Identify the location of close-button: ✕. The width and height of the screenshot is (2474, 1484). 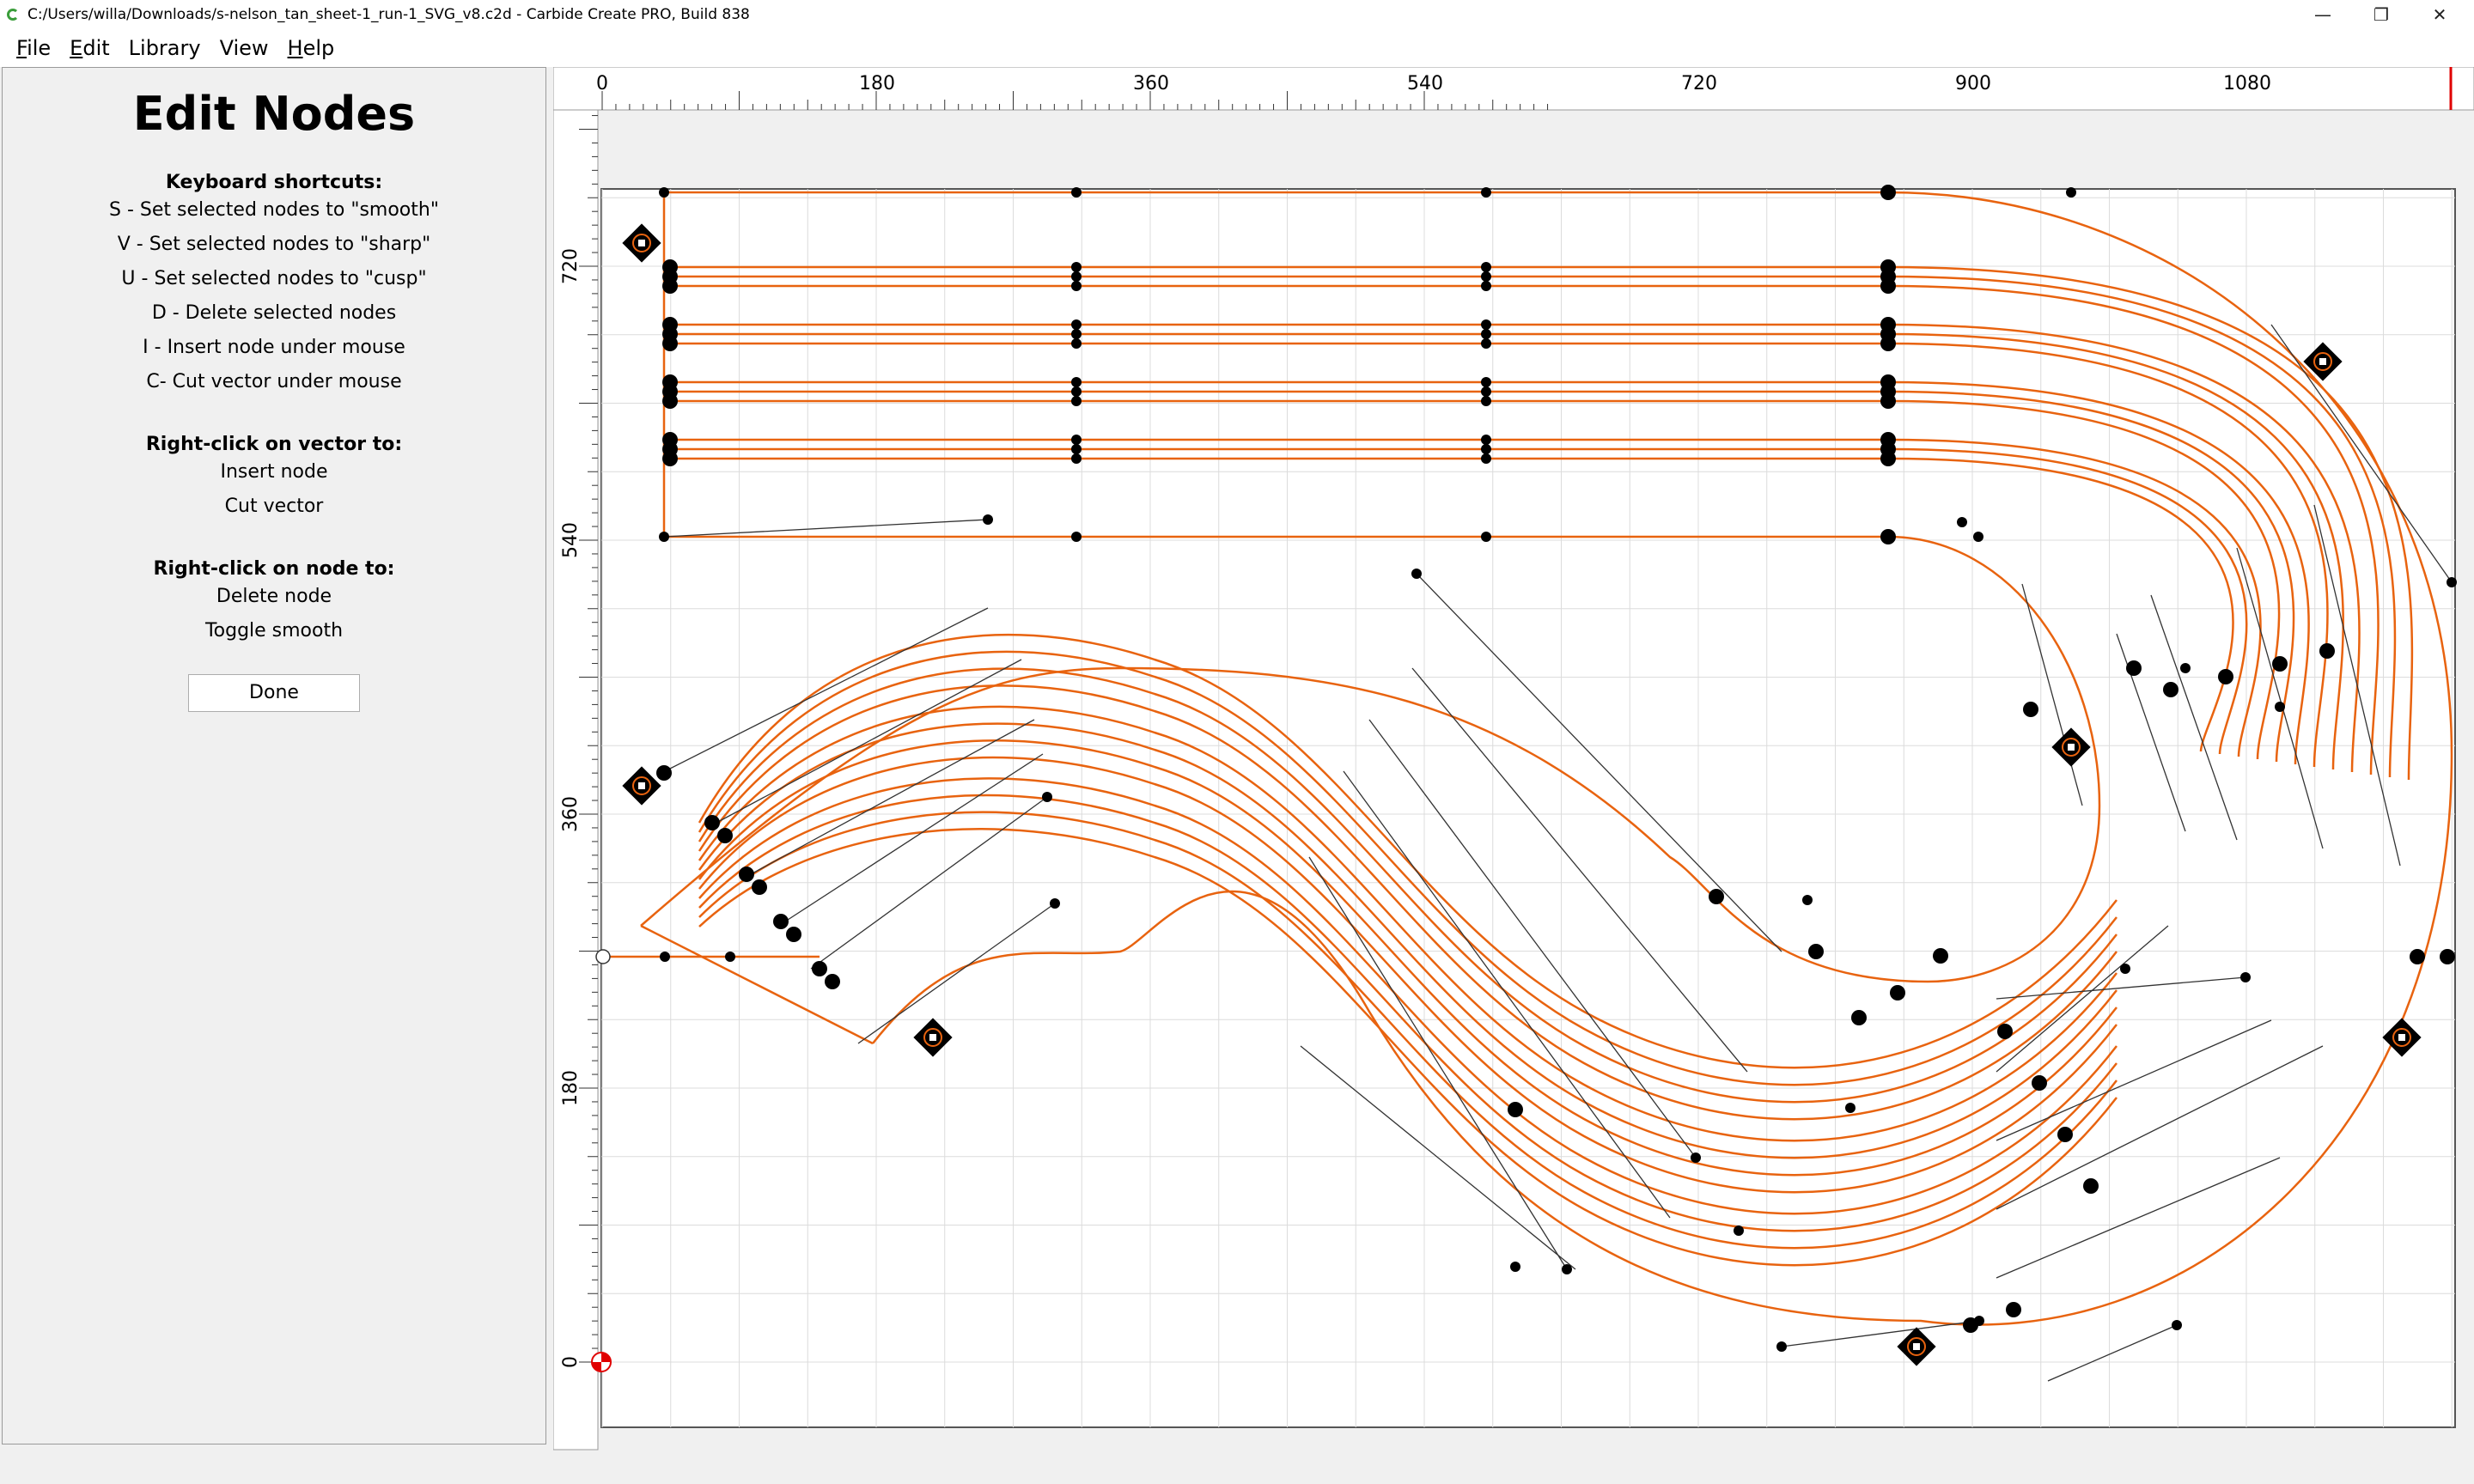
(2439, 15).